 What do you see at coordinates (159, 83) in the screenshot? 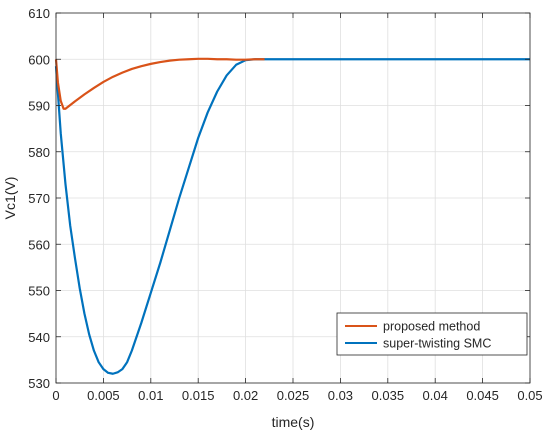
I see `series-line-proposed-method` at bounding box center [159, 83].